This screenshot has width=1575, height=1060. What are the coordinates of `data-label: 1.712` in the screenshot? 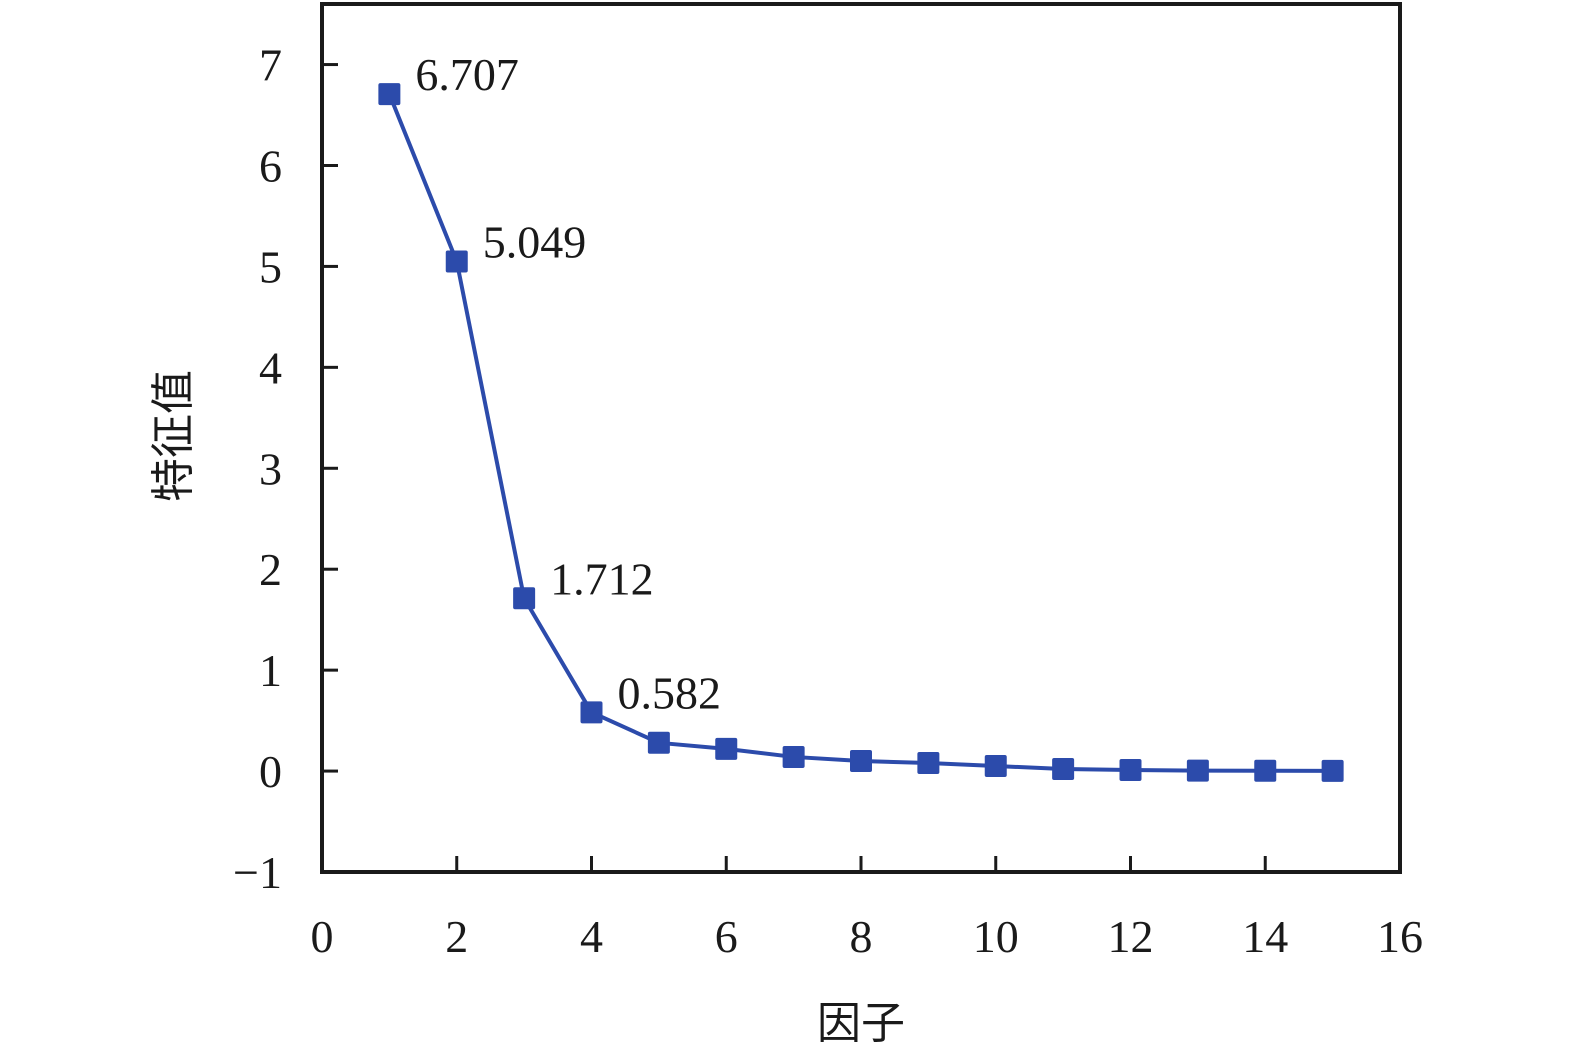 It's located at (602, 578).